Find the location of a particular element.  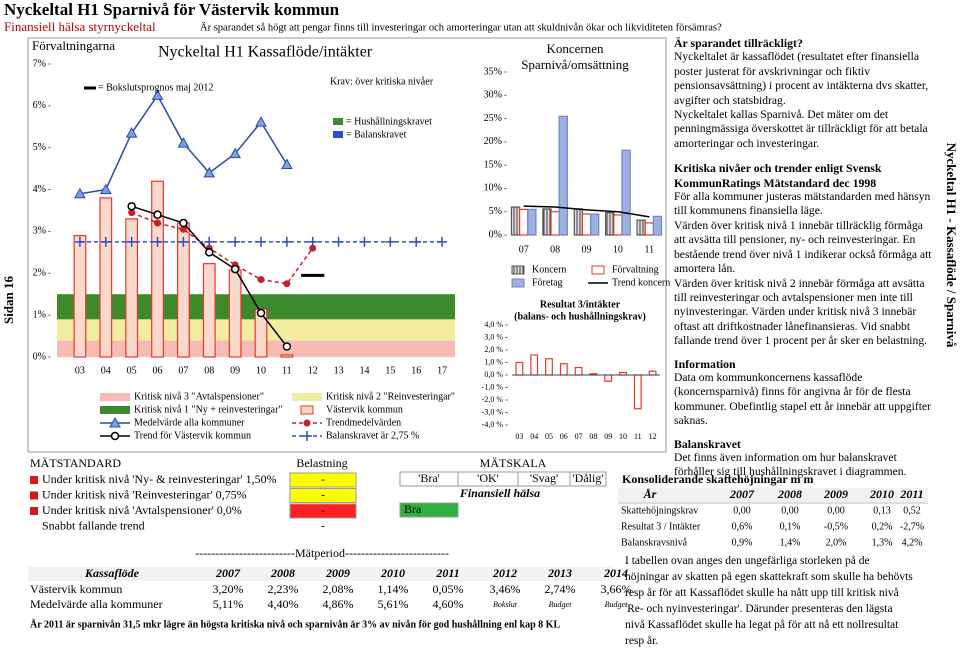

section-heading: Balanskravet is located at coordinates (707, 443).